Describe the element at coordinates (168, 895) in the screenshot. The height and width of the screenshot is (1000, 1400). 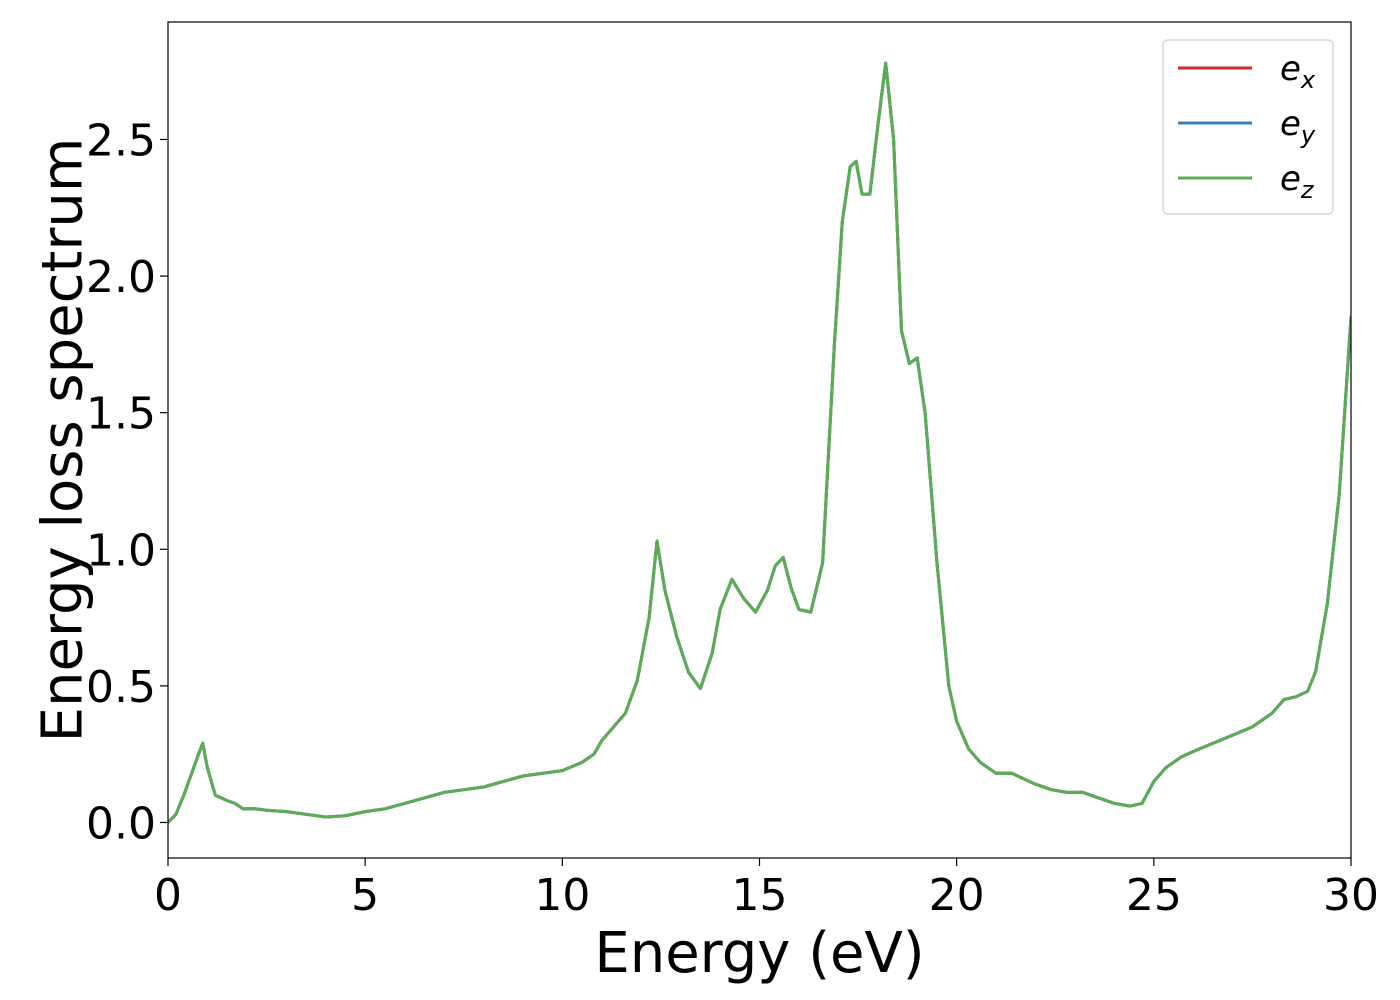
I see `x-tick-label: 0` at that location.